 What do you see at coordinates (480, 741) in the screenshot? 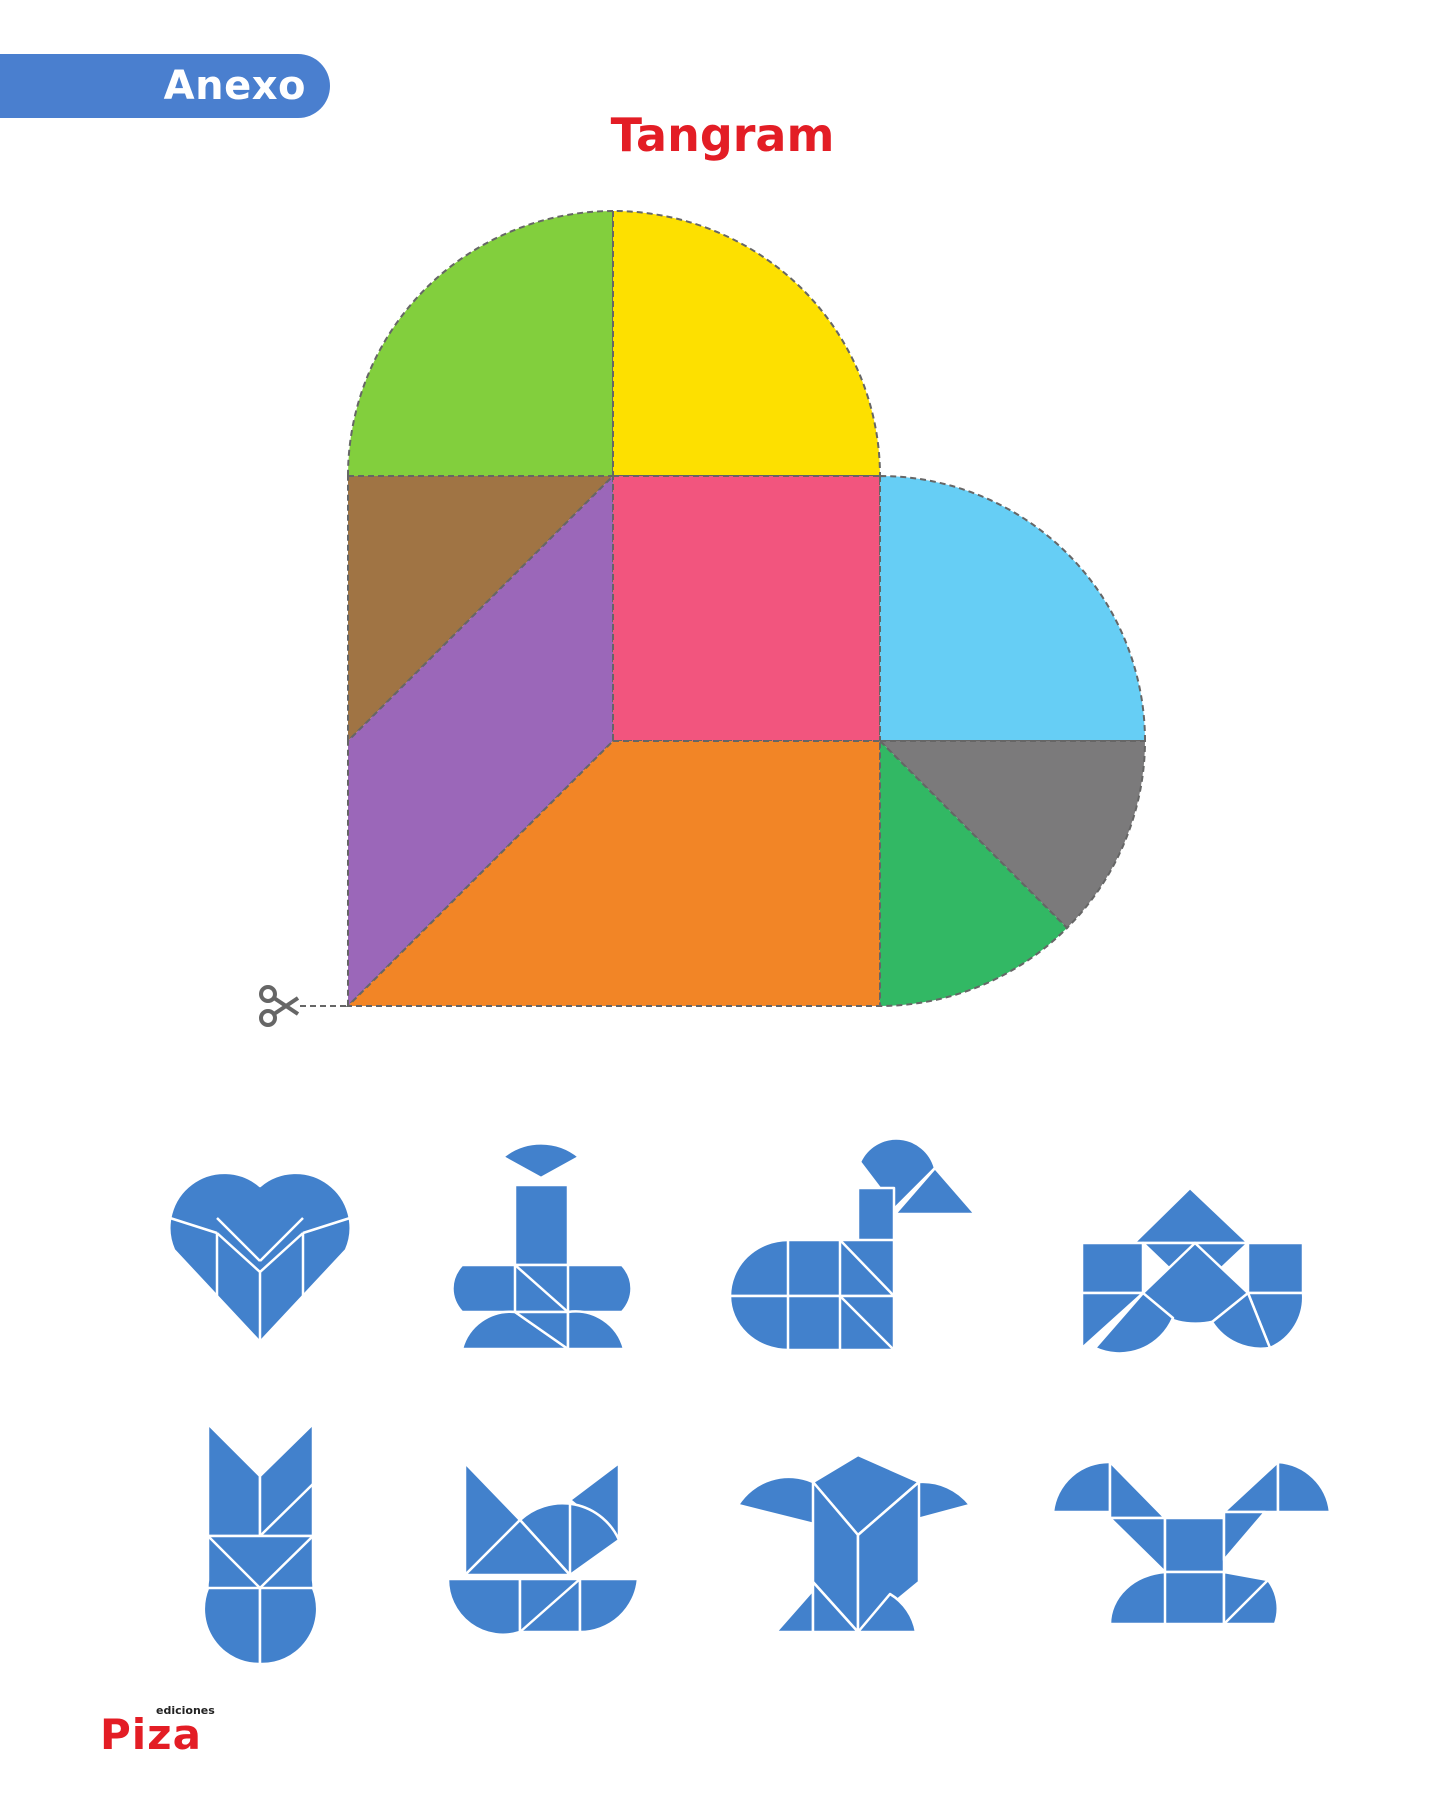
I see `purple-parallelogram` at bounding box center [480, 741].